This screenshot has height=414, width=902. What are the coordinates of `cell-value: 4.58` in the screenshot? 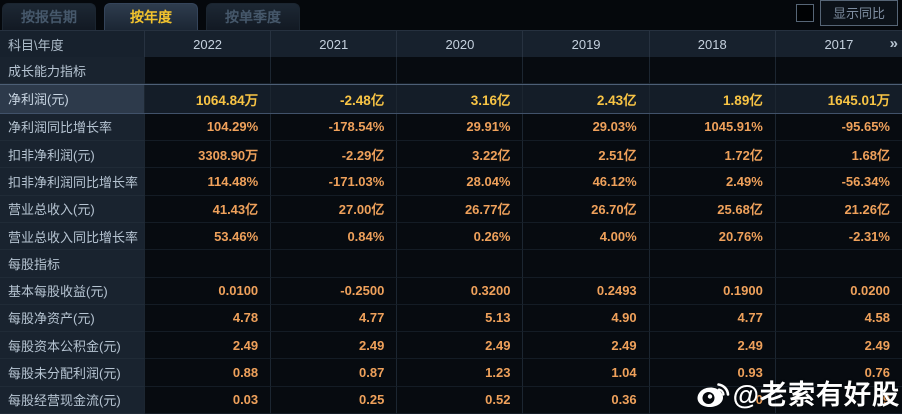 It's located at (838, 318).